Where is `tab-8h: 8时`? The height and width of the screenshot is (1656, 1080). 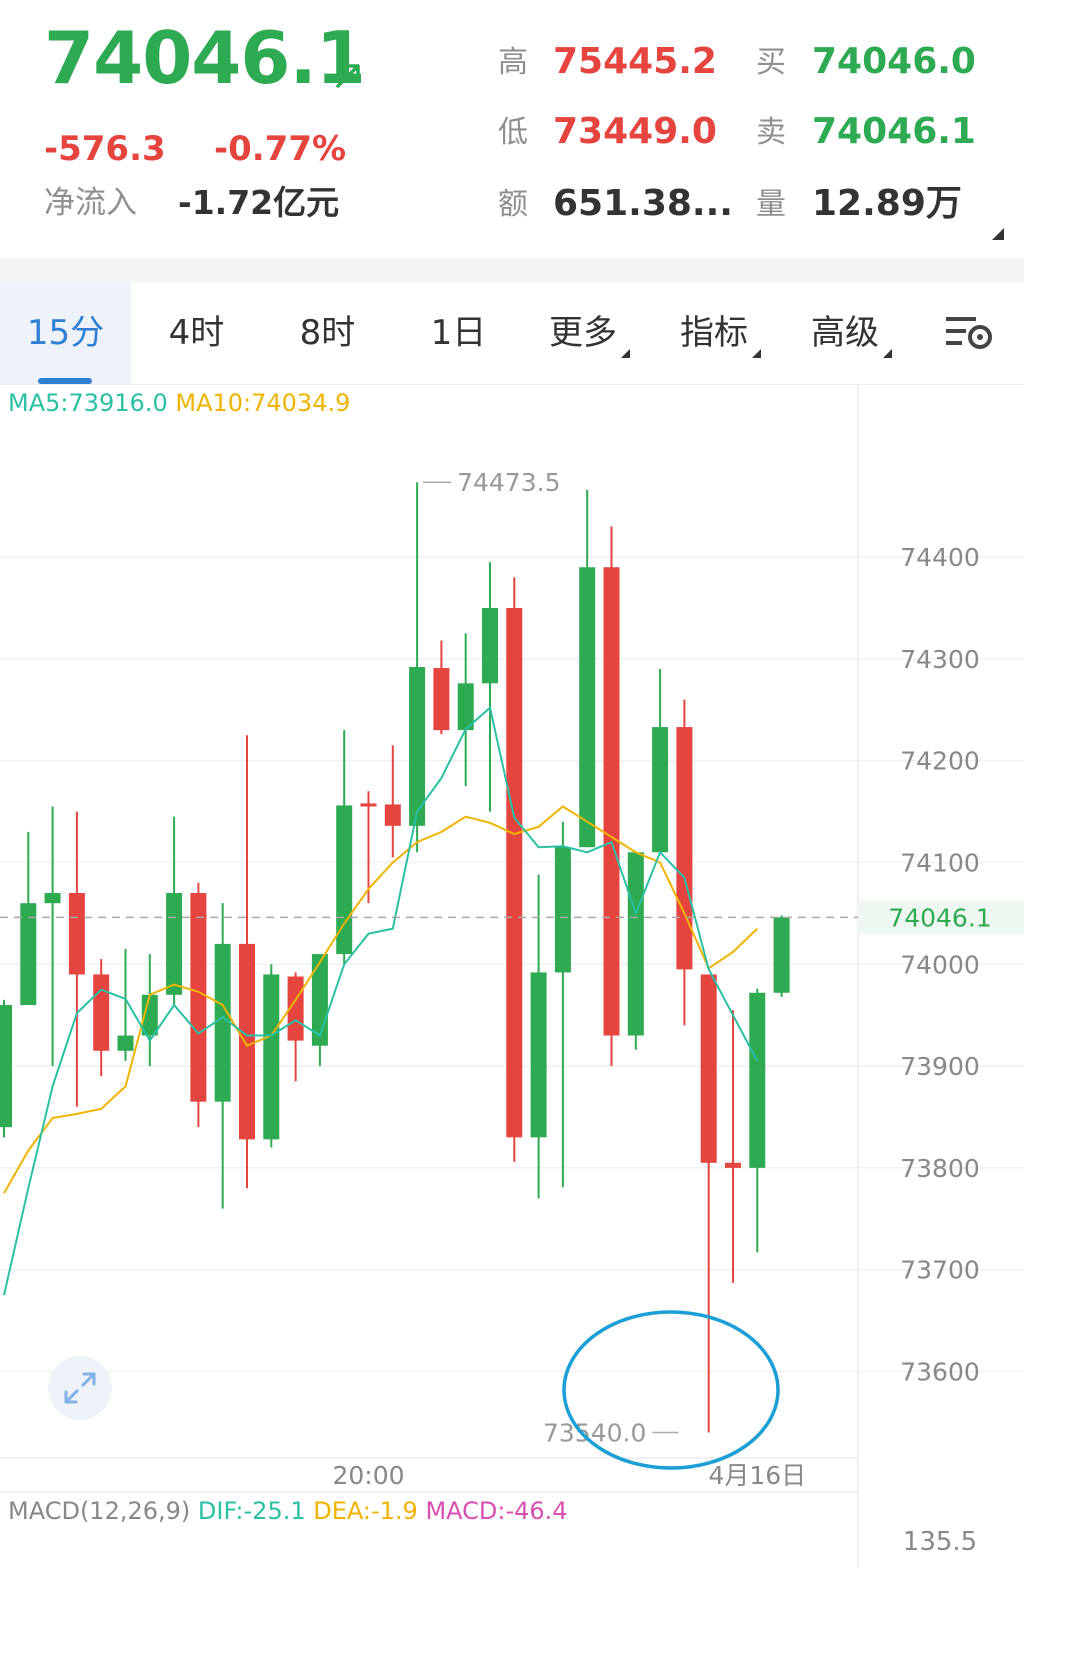 tab-8h: 8时 is located at coordinates (327, 333).